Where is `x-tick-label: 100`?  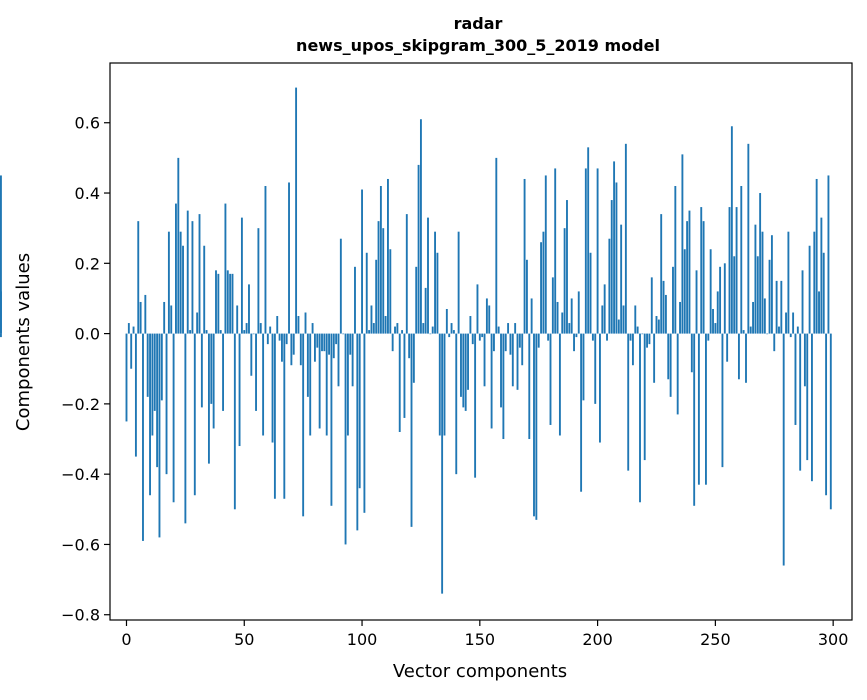
x-tick-label: 100 is located at coordinates (362, 639).